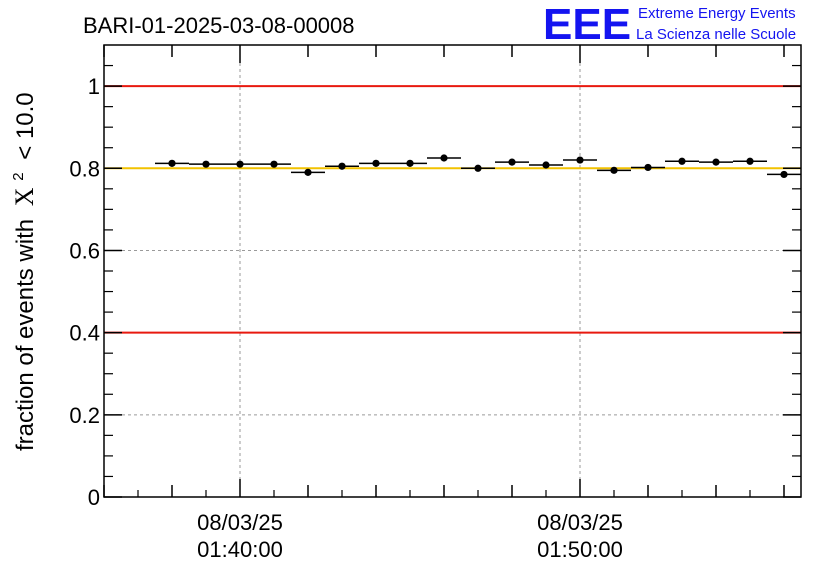 Image resolution: width=836 pixels, height=572 pixels. Describe the element at coordinates (94, 497) in the screenshot. I see `y-tick-label-0: 0` at that location.